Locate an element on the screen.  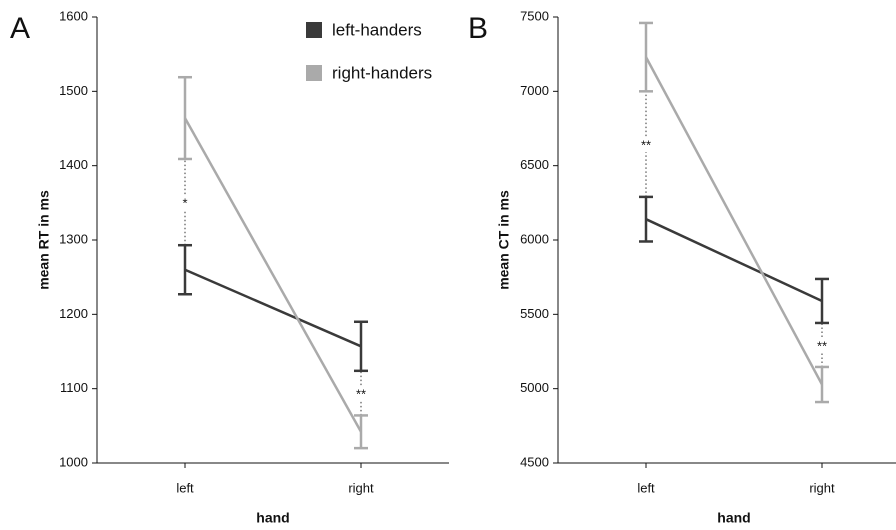
y-tick-label: 5500 is located at coordinates (534, 313).